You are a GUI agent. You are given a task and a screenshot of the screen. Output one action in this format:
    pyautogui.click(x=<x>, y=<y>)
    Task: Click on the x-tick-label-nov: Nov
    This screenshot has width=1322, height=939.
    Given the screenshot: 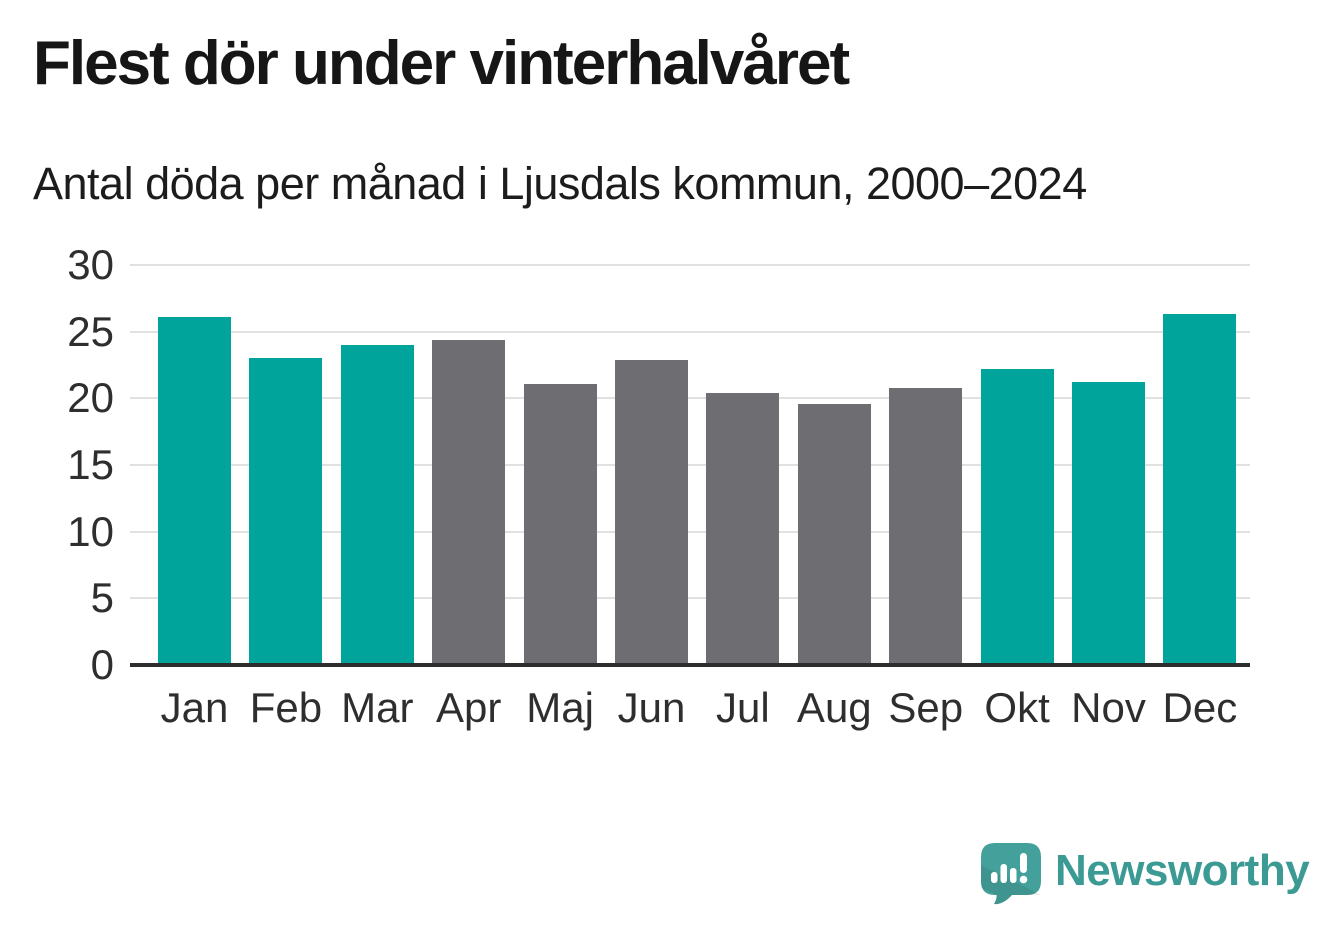 What is the action you would take?
    pyautogui.click(x=1108, y=707)
    